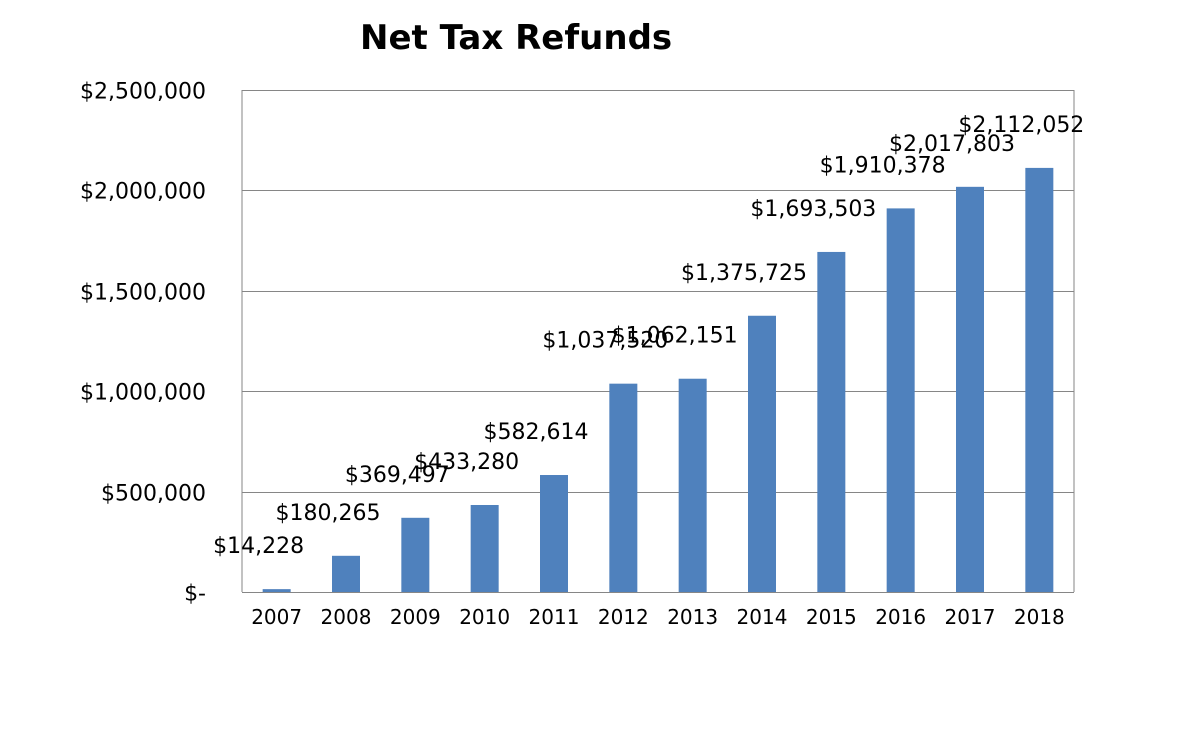  Describe the element at coordinates (970, 389) in the screenshot. I see `bar-2017` at that location.